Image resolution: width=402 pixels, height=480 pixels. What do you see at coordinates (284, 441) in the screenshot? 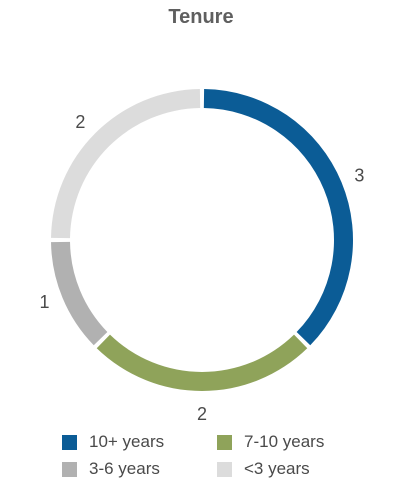
I see `legend-label: 7-10 years` at bounding box center [284, 441].